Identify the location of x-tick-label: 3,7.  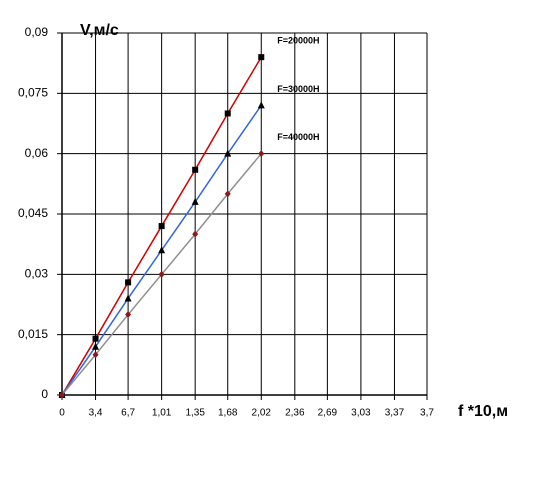
(427, 413).